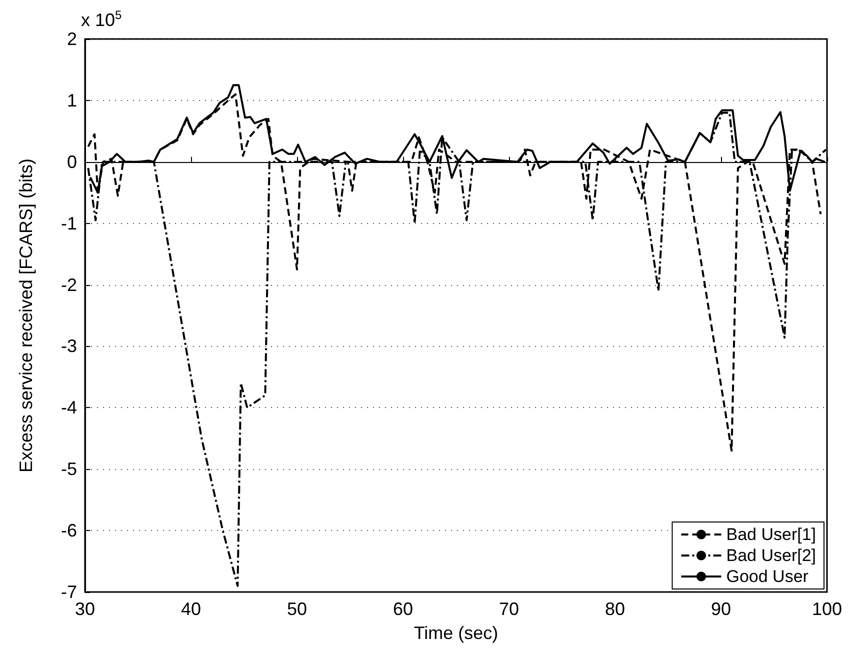 This screenshot has height=654, width=848. Describe the element at coordinates (456, 633) in the screenshot. I see `x-axis-title: Time (sec)` at that location.